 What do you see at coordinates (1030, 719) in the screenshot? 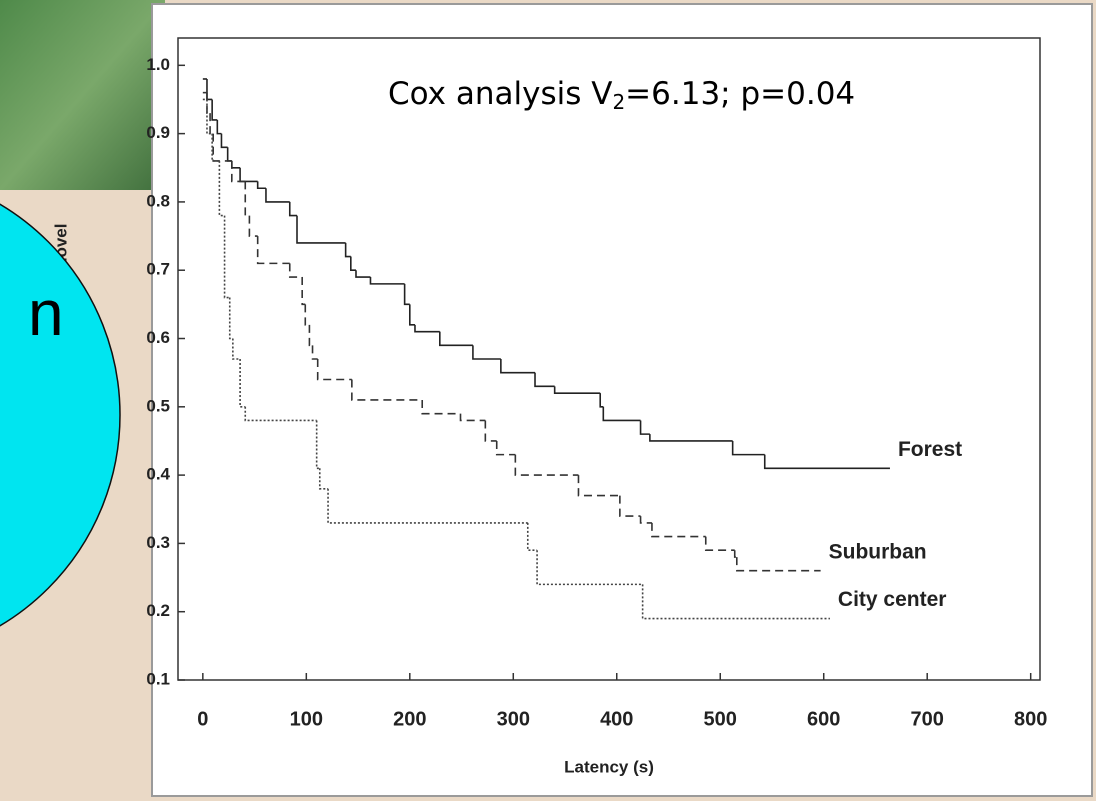
I see `x-tick-label: 800` at bounding box center [1030, 719].